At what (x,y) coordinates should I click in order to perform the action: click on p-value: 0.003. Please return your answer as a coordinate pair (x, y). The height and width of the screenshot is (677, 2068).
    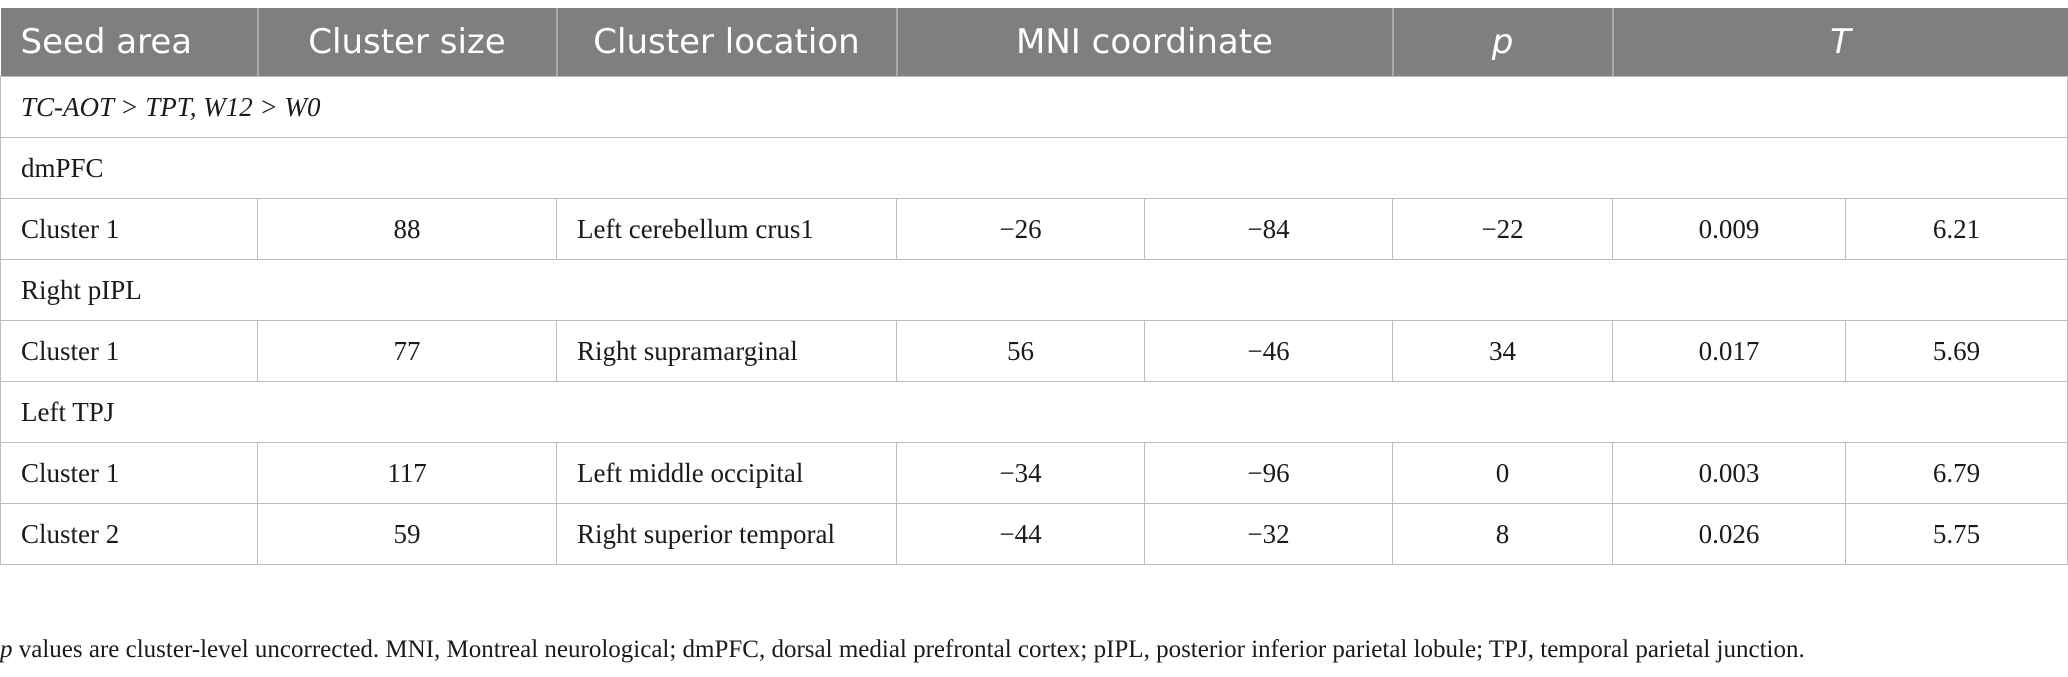
    Looking at the image, I should click on (1729, 473).